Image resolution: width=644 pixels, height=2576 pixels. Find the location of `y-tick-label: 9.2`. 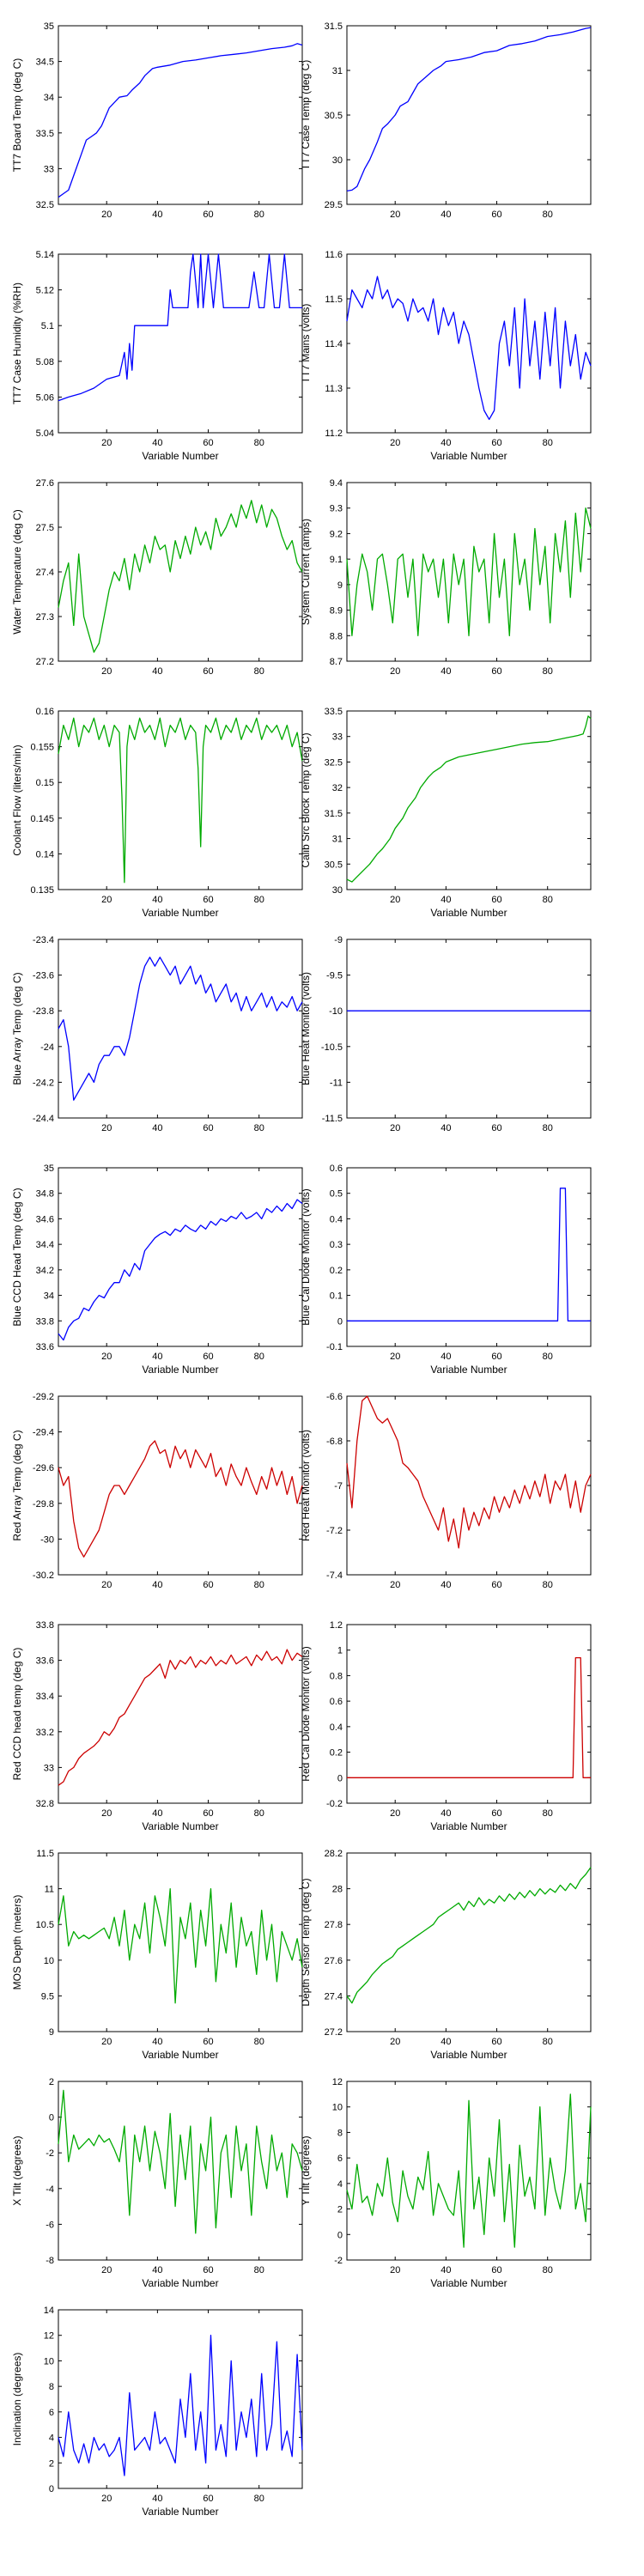

y-tick-label: 9.2 is located at coordinates (336, 534).